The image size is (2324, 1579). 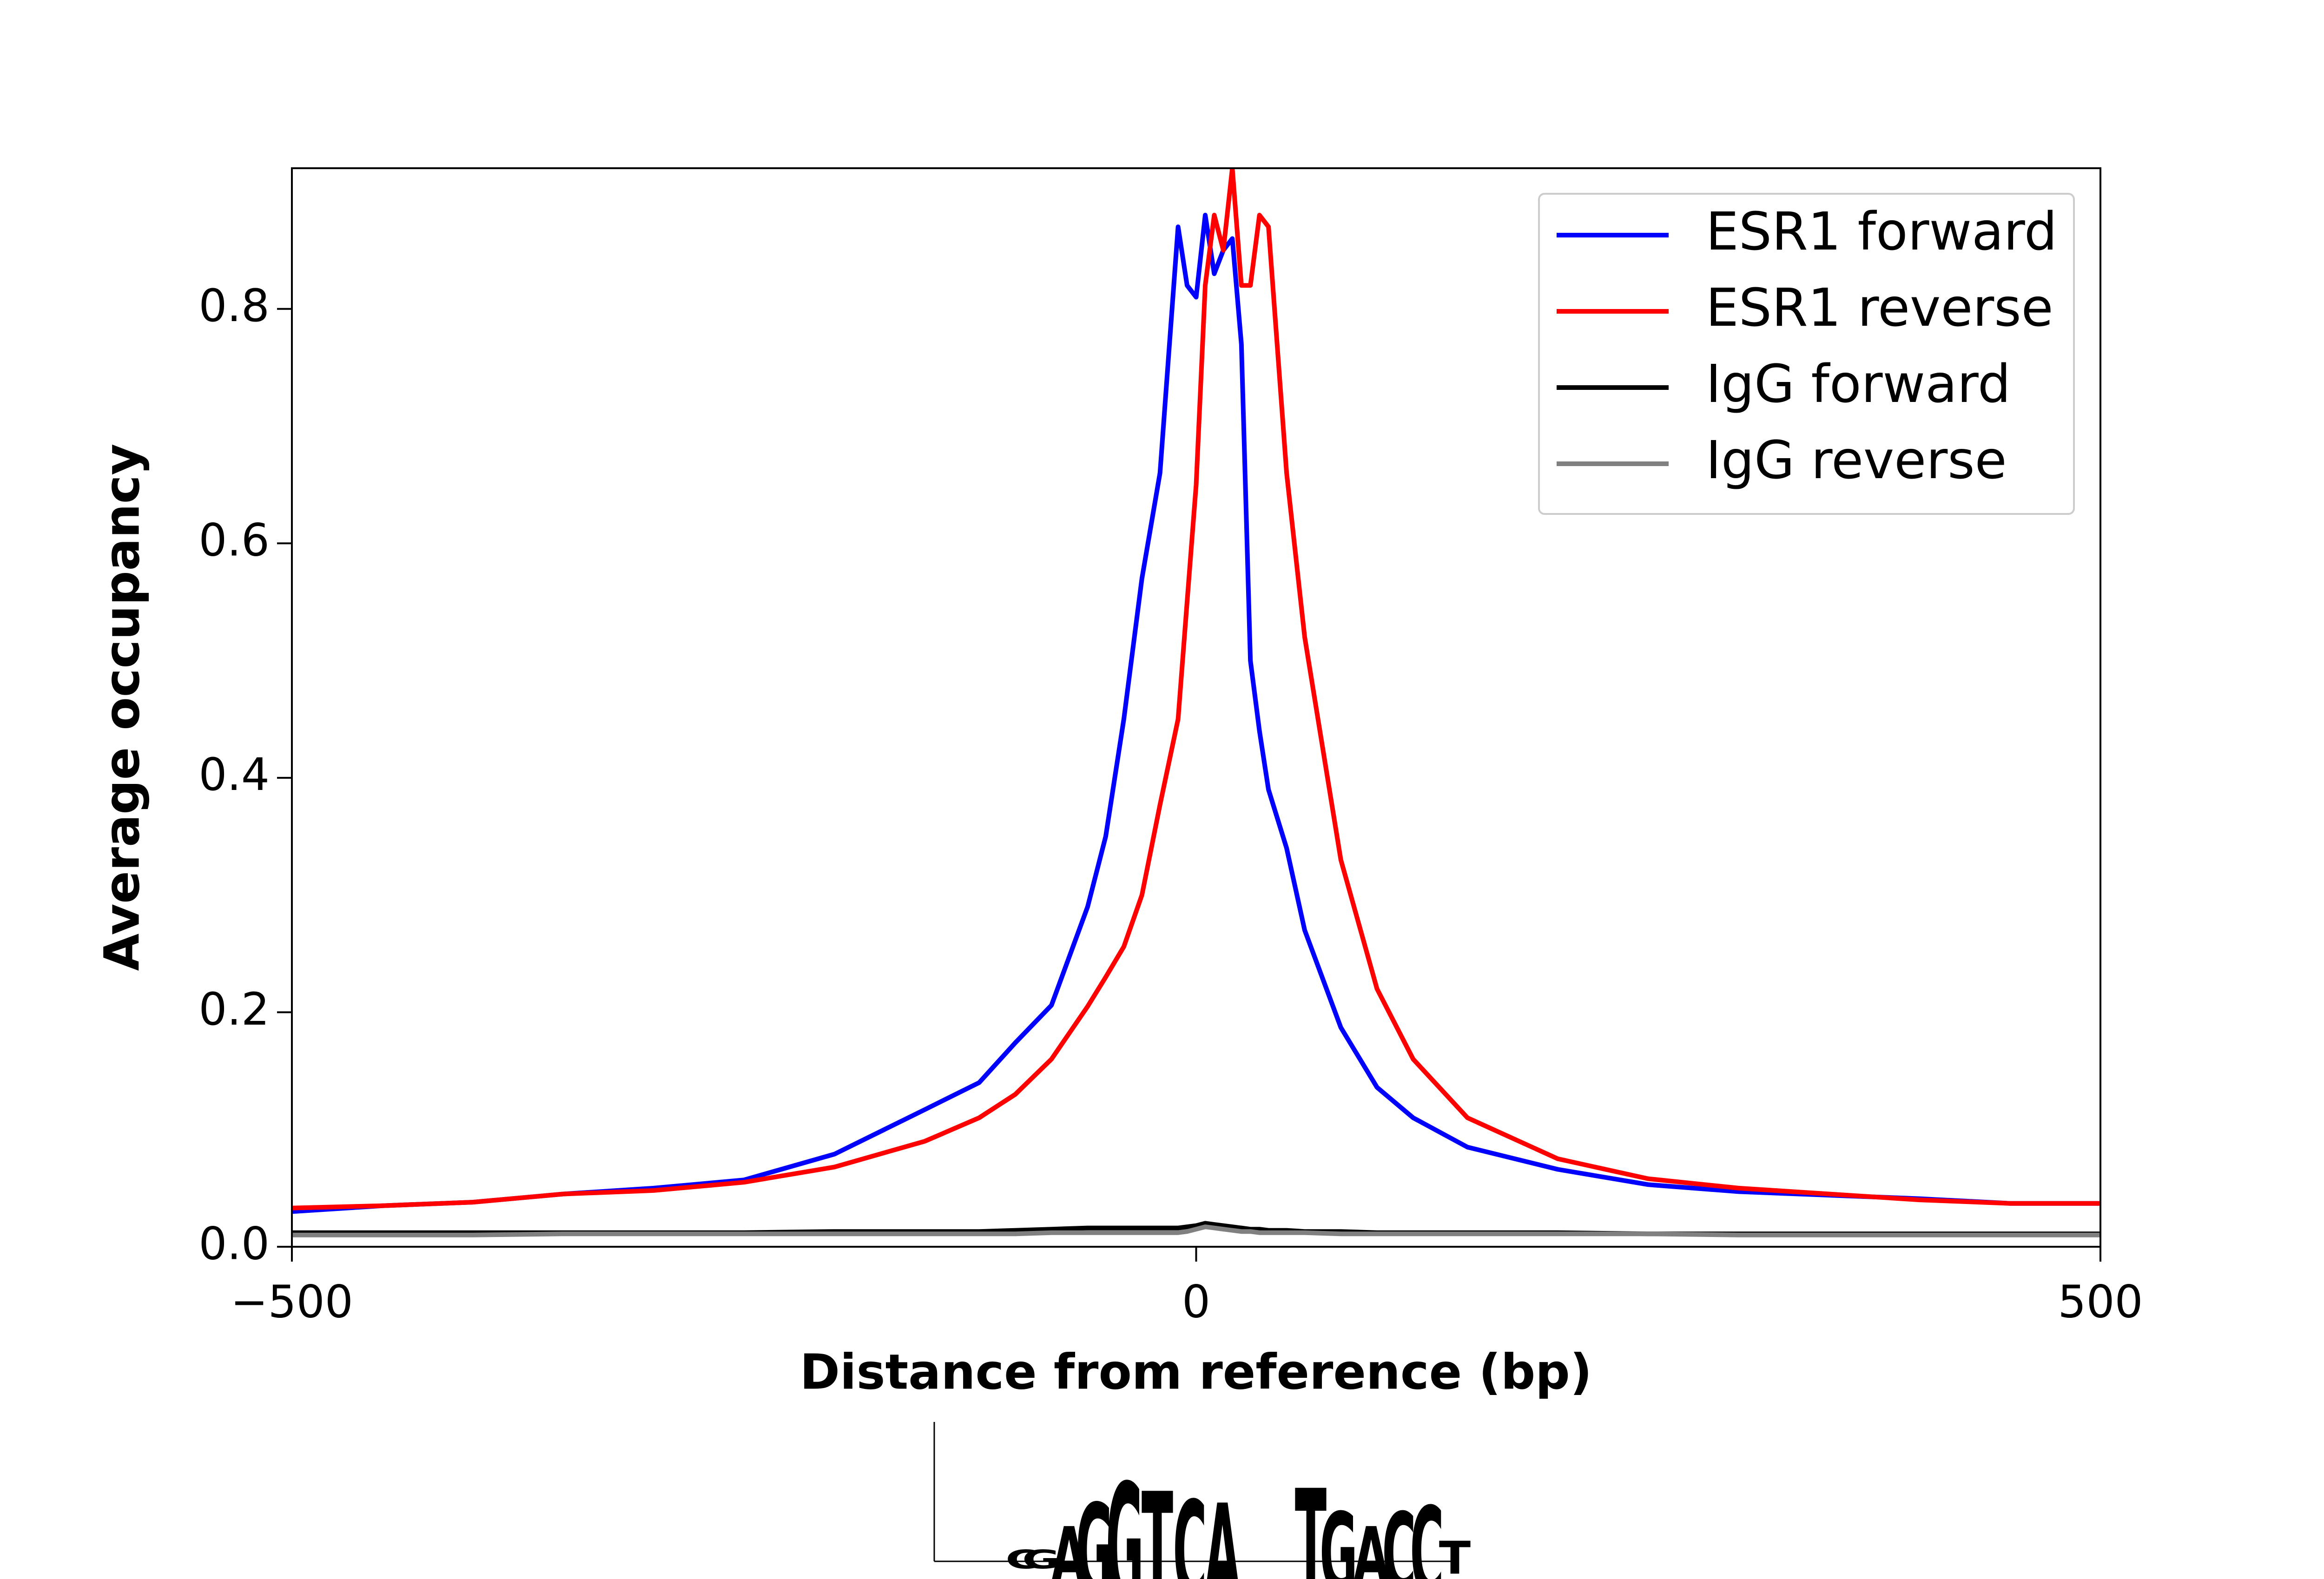 What do you see at coordinates (1196, 1230) in the screenshot?
I see `series-line` at bounding box center [1196, 1230].